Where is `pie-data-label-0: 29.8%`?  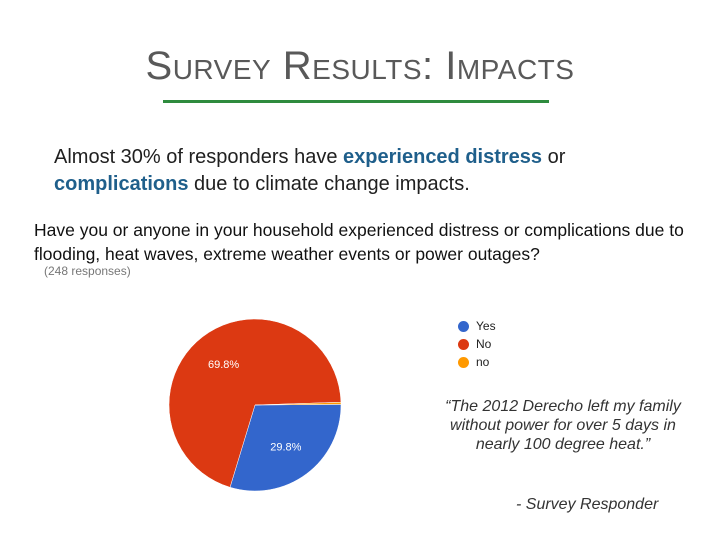 pie-data-label-0: 29.8% is located at coordinates (285, 447).